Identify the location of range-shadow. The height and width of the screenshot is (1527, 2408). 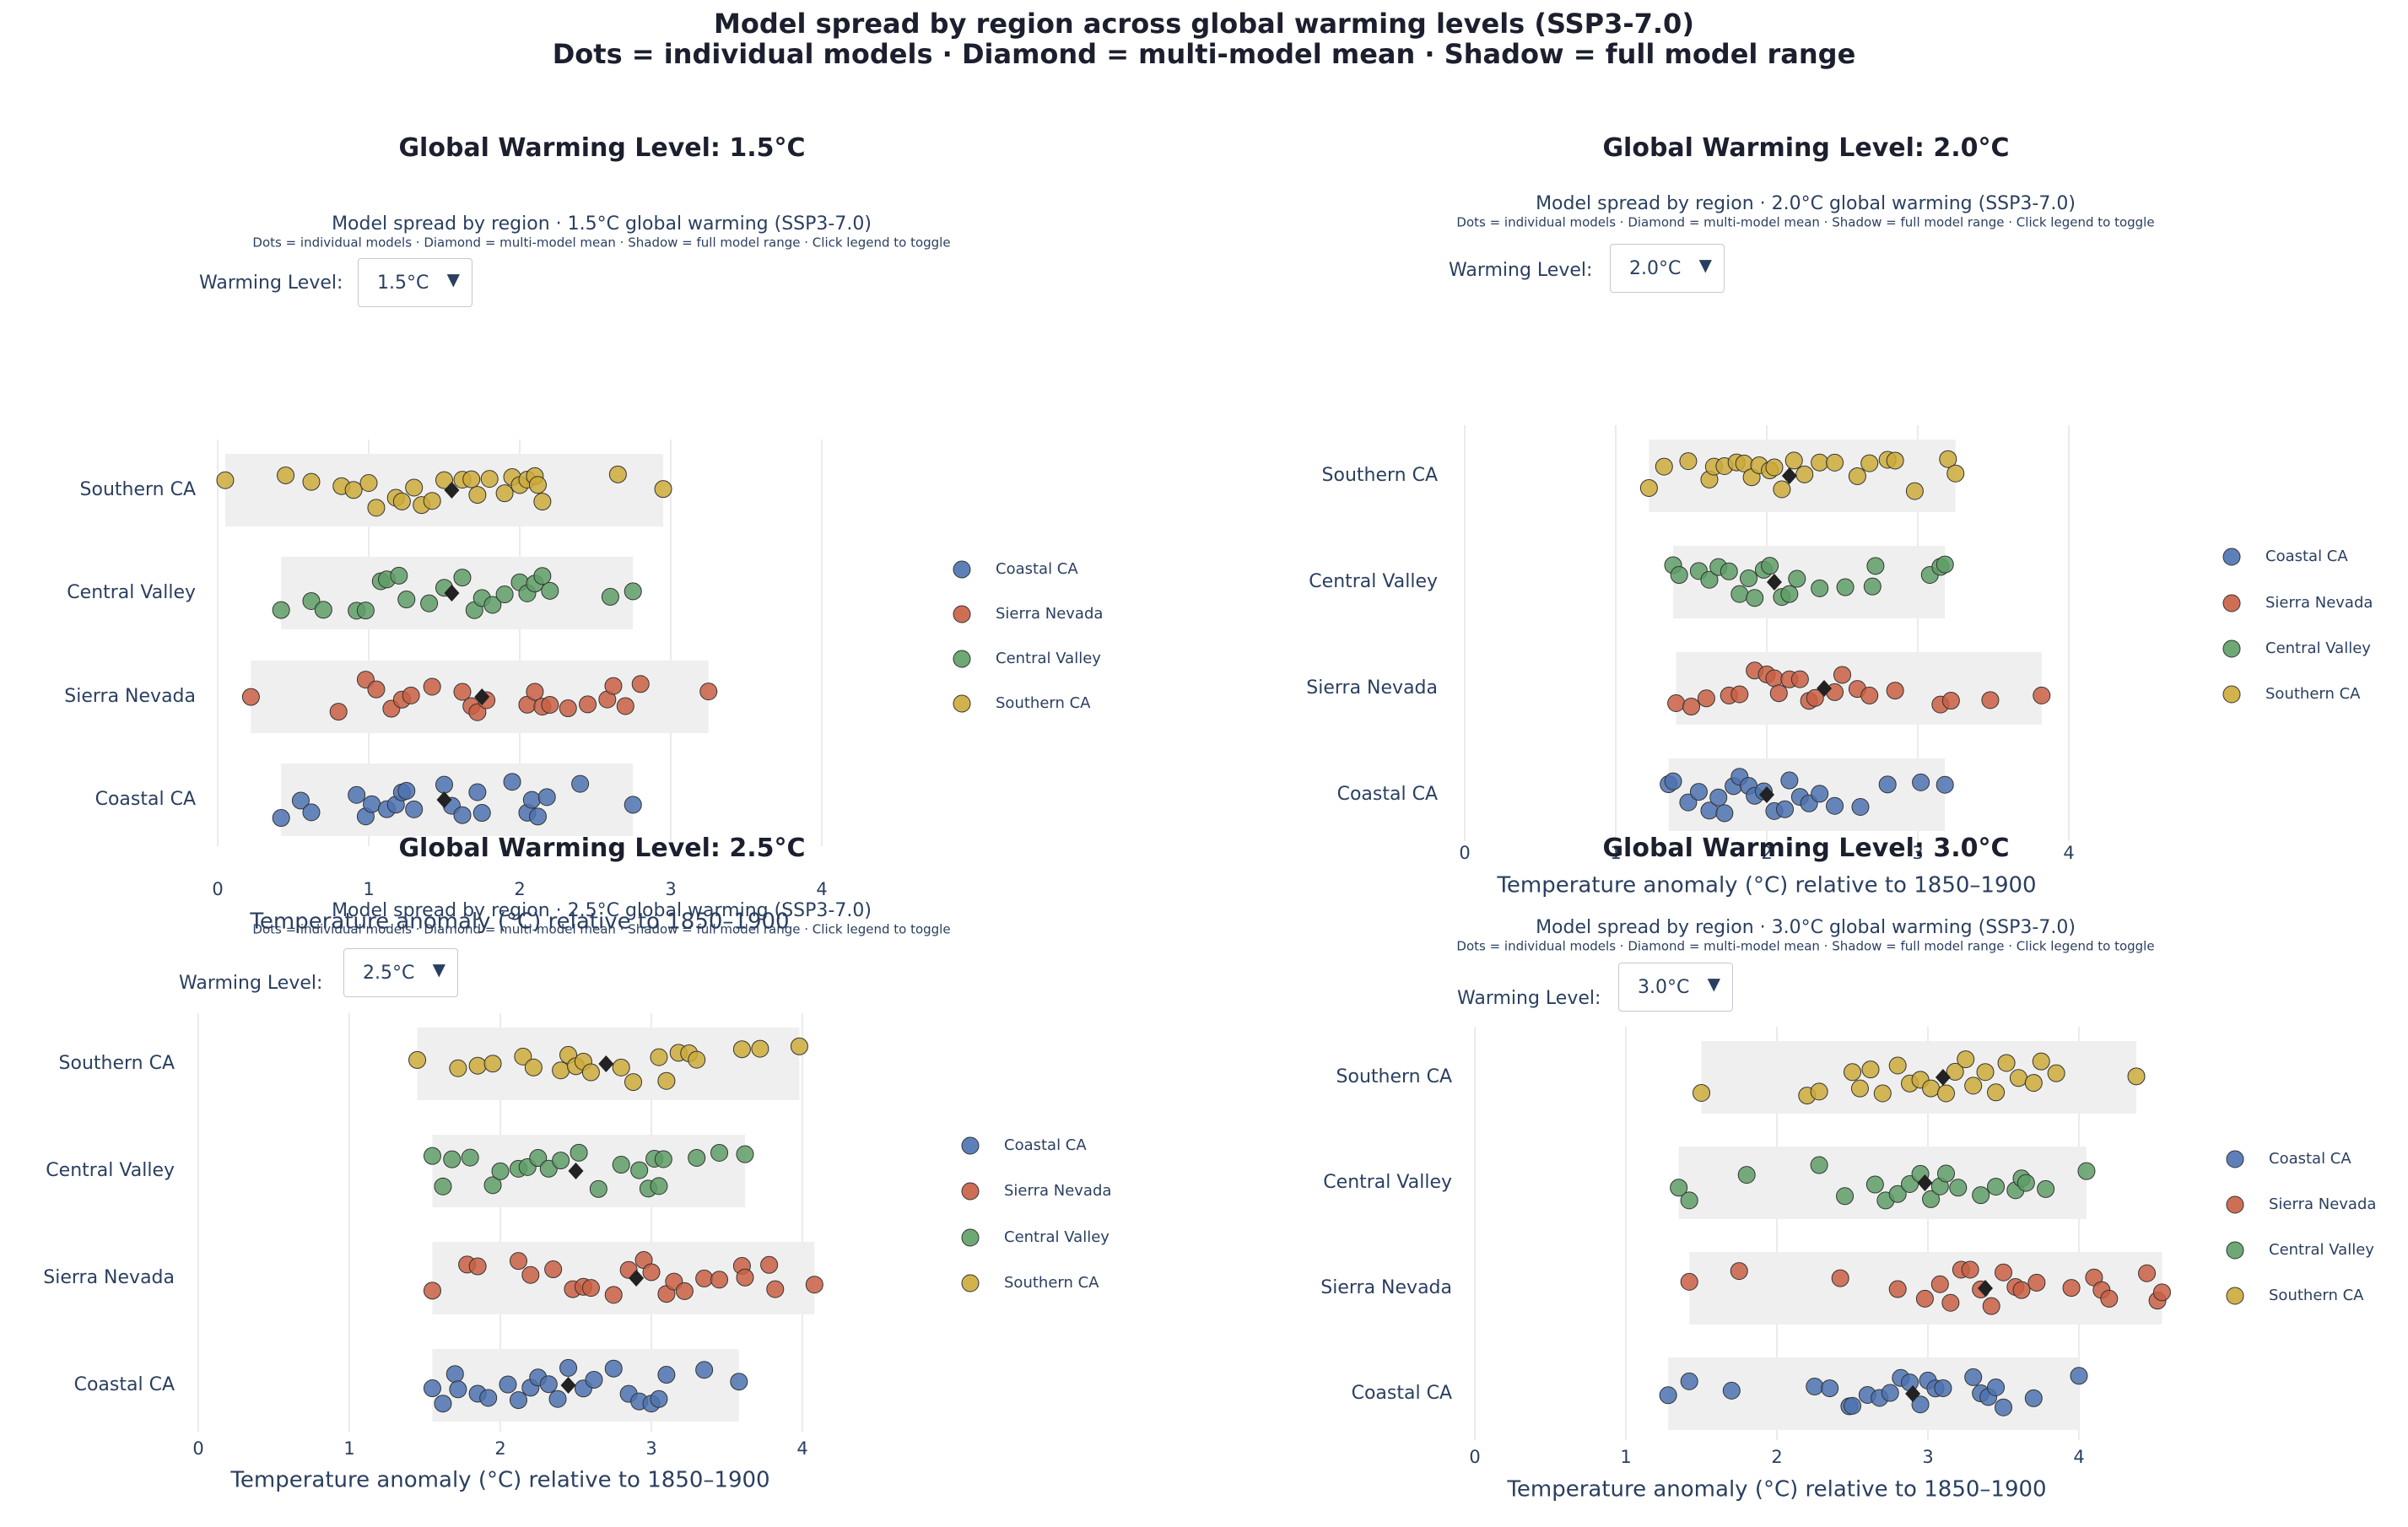
(1926, 1288).